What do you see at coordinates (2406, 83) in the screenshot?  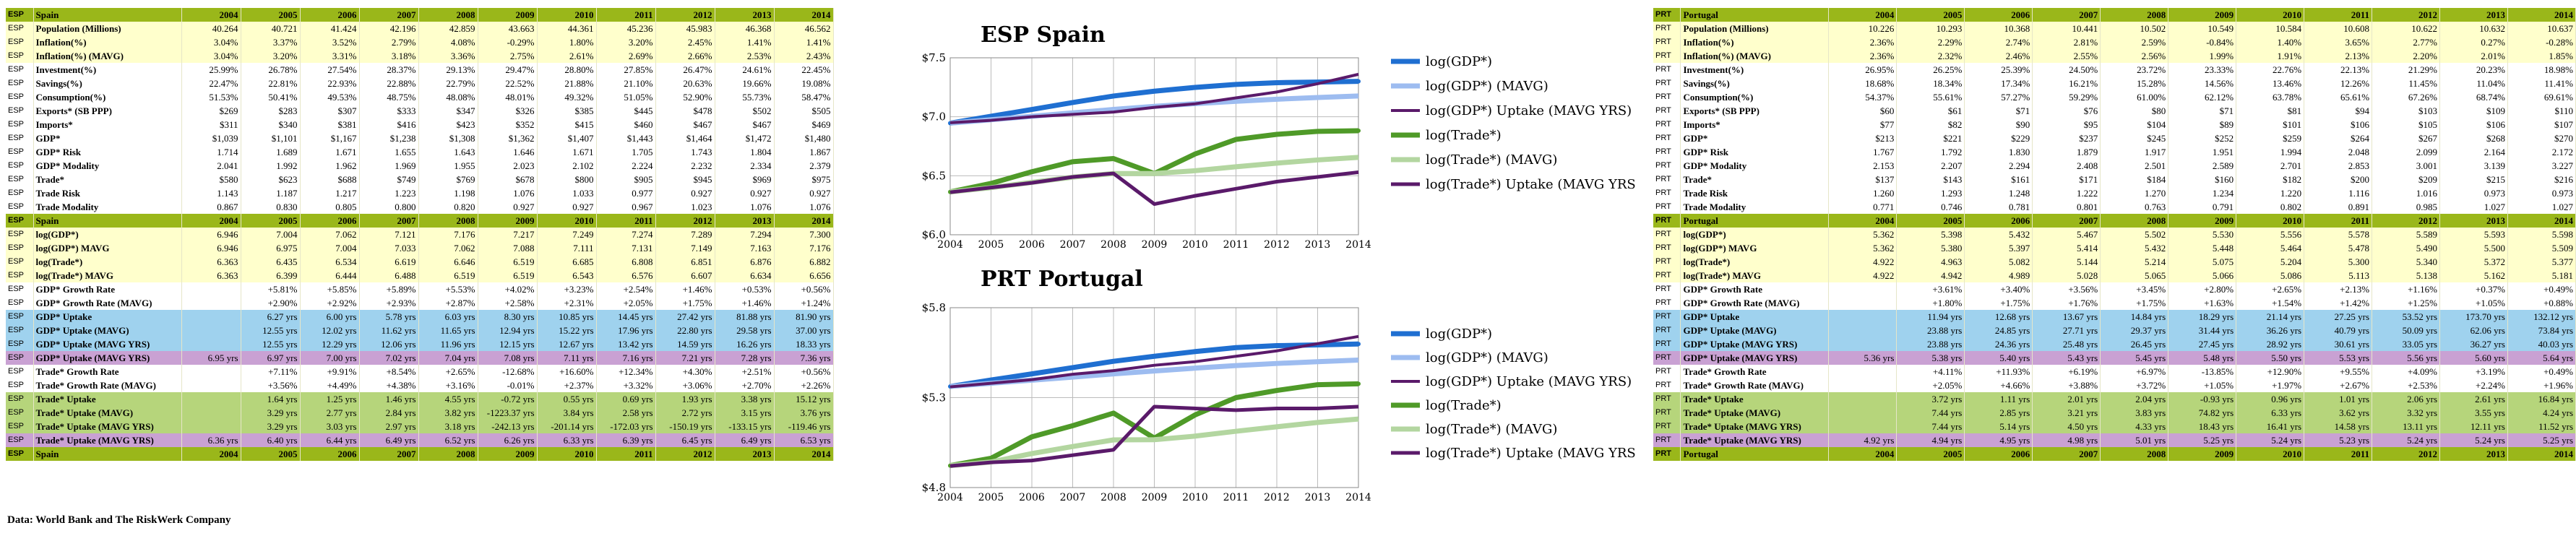 I see `value-cell: 11.45%` at bounding box center [2406, 83].